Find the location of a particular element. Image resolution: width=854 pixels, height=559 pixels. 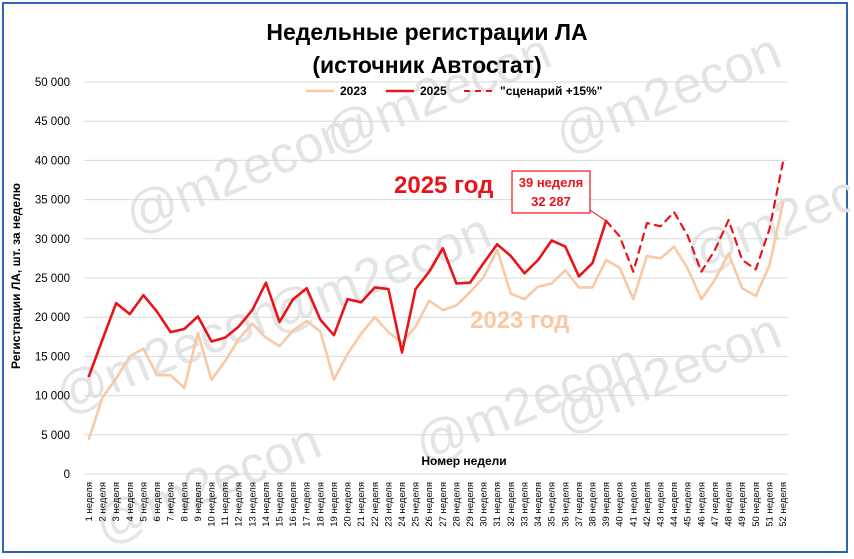

annotation-2023-label: 2023 год is located at coordinates (519, 320).